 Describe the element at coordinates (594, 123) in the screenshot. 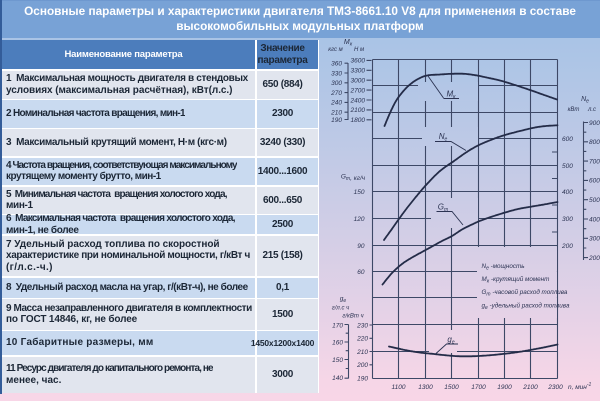

I see `svg-text: 900` at that location.